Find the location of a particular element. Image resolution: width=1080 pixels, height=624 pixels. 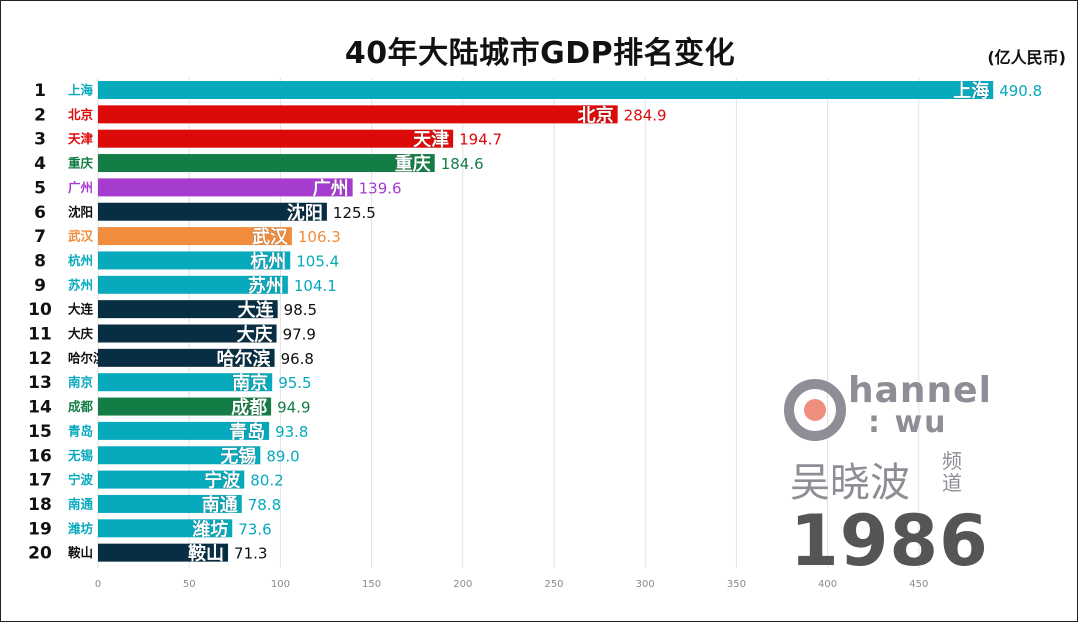

value-label: 96.8 is located at coordinates (297, 359).